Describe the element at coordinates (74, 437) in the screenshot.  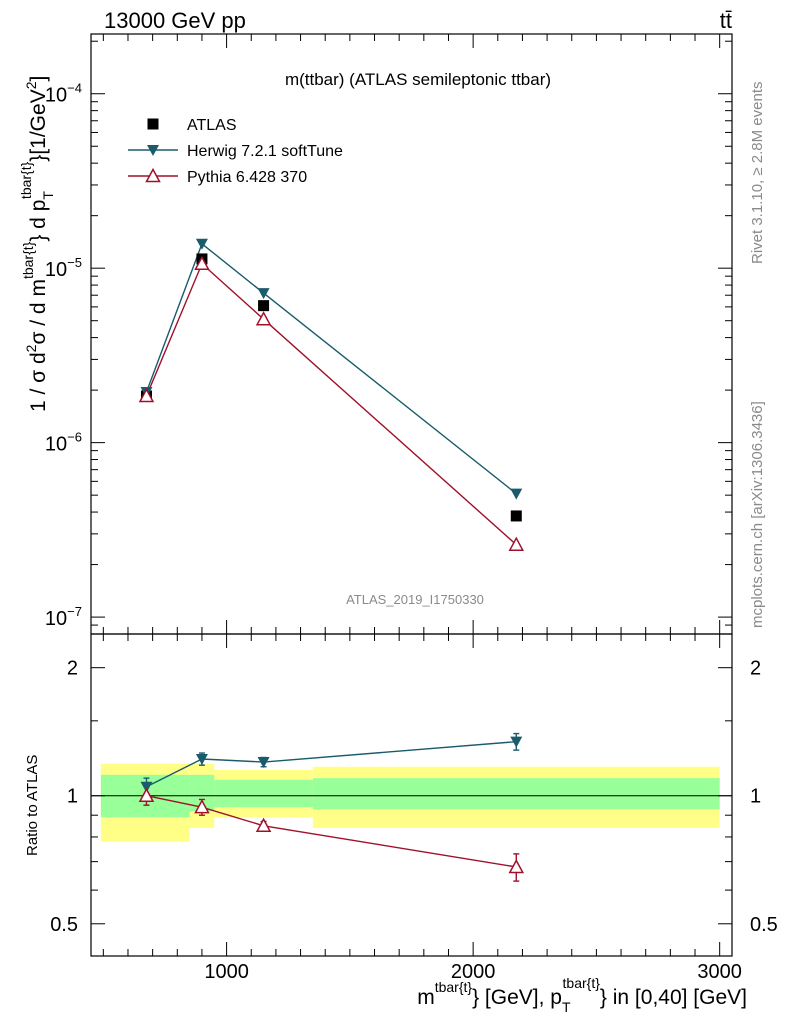
I see `y-tick-label-exp: −6` at that location.